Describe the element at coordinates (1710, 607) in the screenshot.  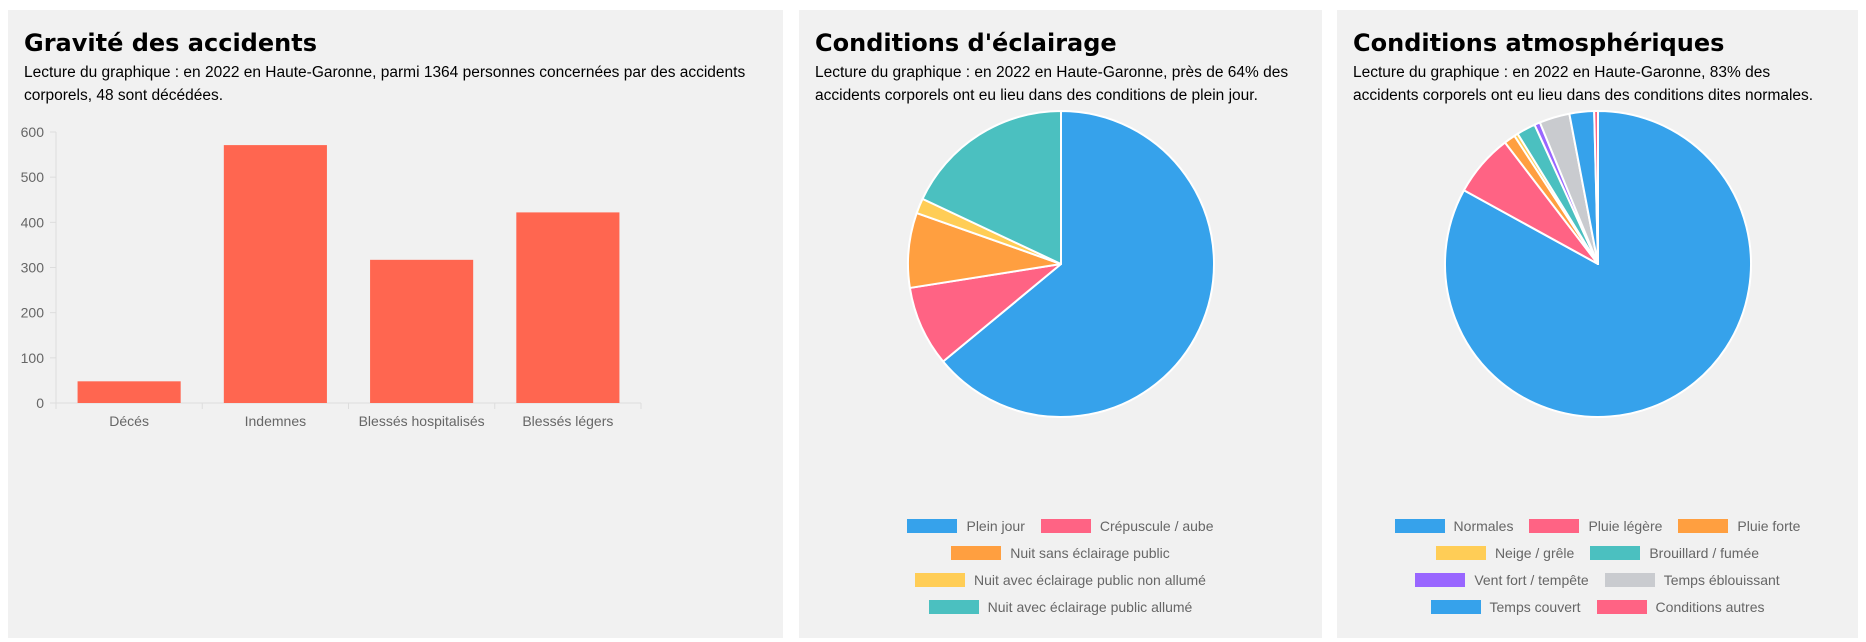
I see `legend-label: Conditions autres` at that location.